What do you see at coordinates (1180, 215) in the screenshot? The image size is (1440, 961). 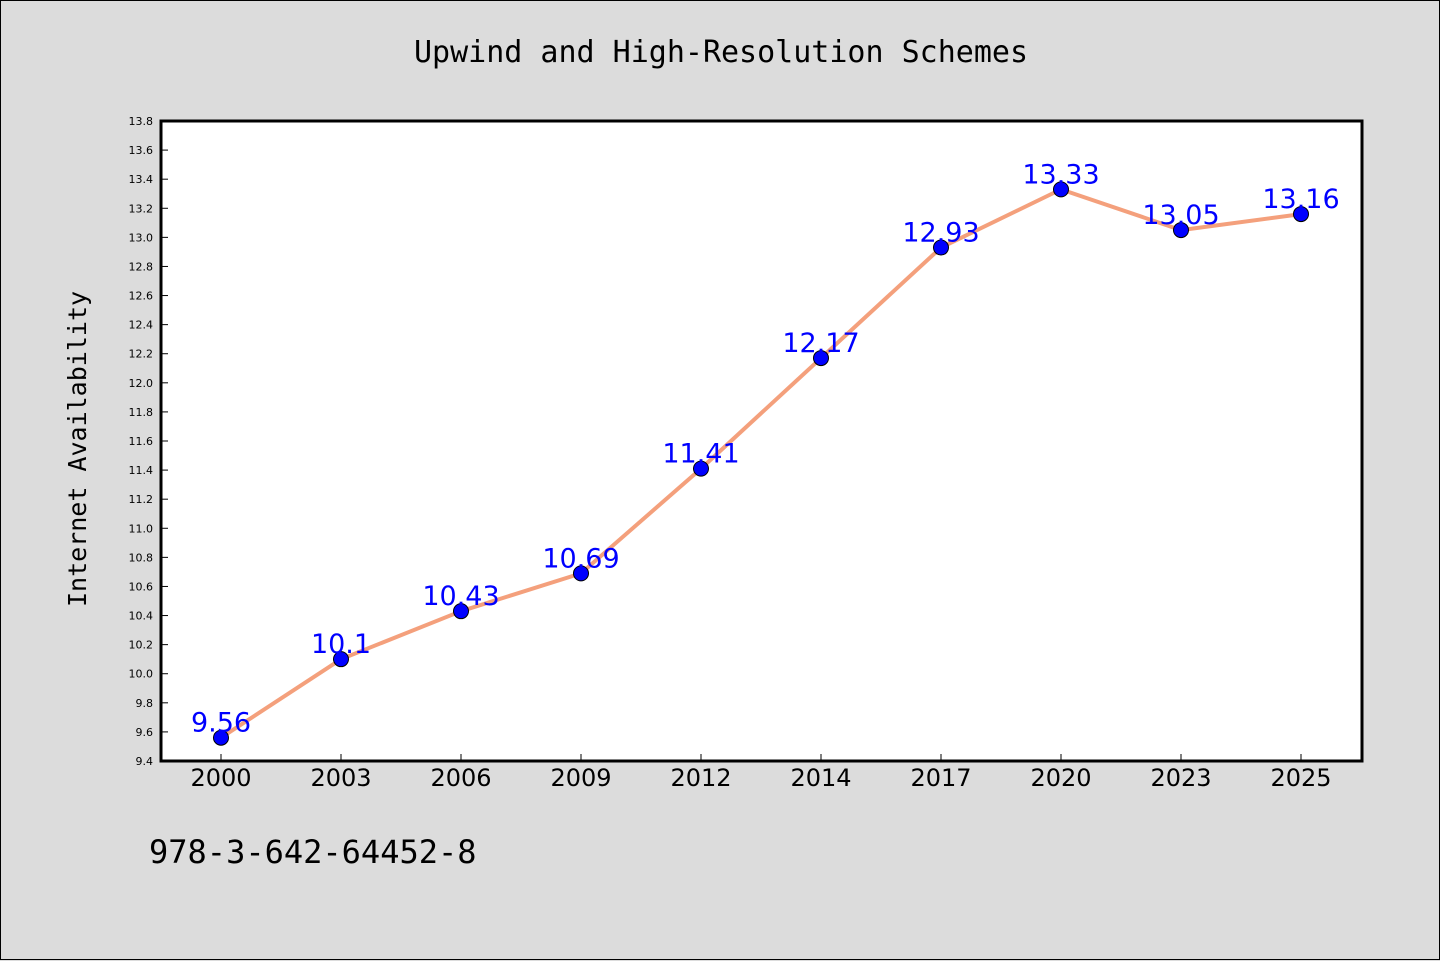 I see `data-label: 13.05` at bounding box center [1180, 215].